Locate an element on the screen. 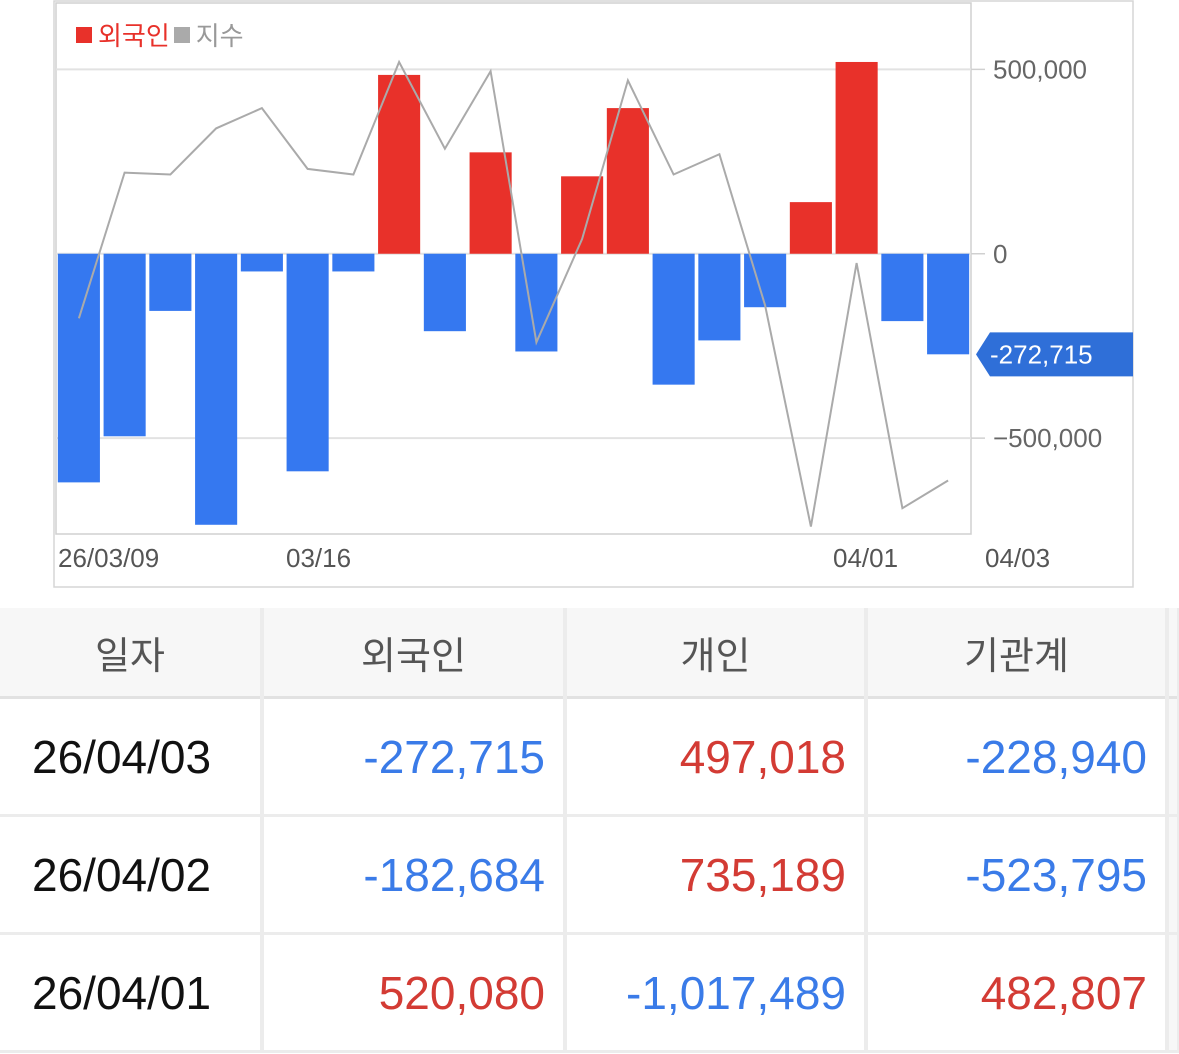 The height and width of the screenshot is (1054, 1179). table-header-row: 일자 외국인 개인 기관계 is located at coordinates (589, 653).